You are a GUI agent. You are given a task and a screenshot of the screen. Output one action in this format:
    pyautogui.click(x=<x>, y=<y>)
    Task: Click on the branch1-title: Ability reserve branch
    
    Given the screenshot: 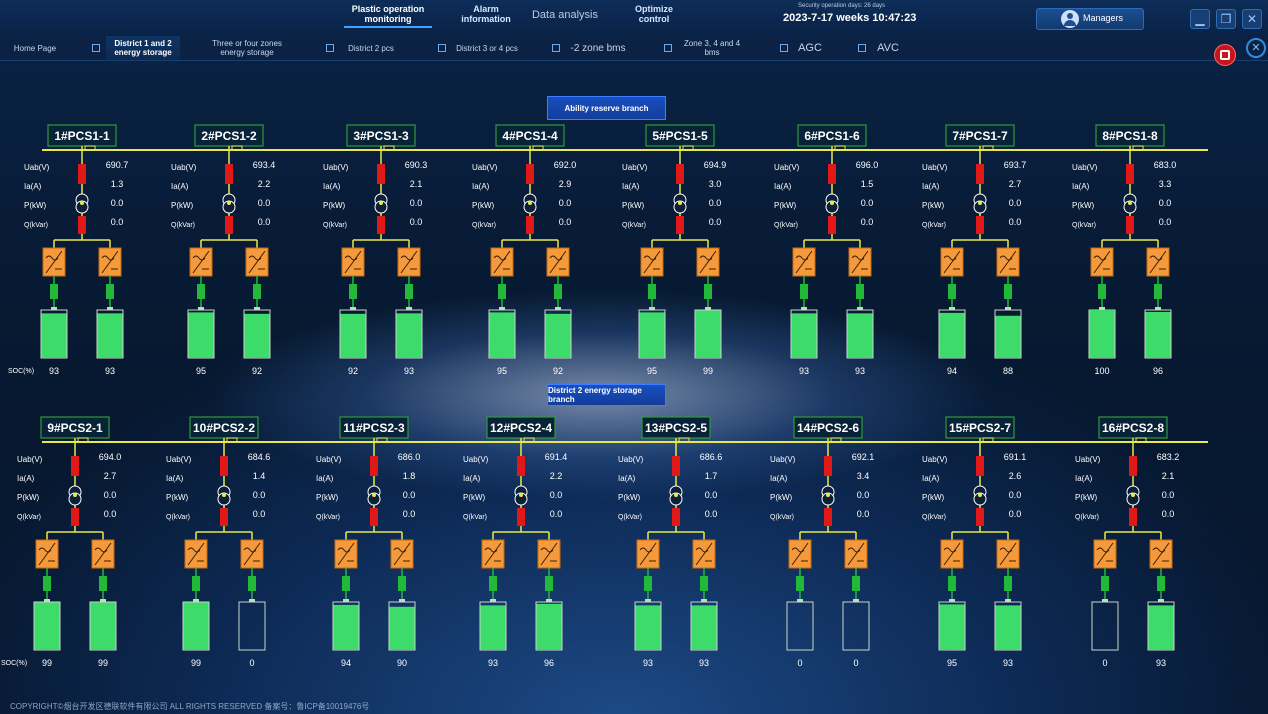 What is the action you would take?
    pyautogui.click(x=606, y=108)
    